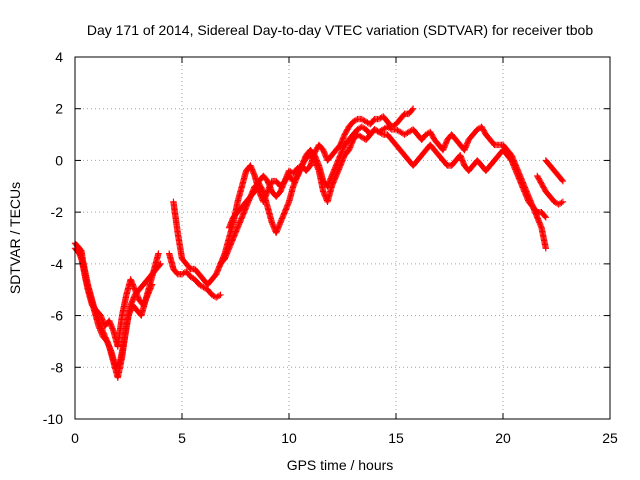 This screenshot has width=640, height=480. Describe the element at coordinates (53, 419) in the screenshot. I see `y-tick-label: -10` at that location.